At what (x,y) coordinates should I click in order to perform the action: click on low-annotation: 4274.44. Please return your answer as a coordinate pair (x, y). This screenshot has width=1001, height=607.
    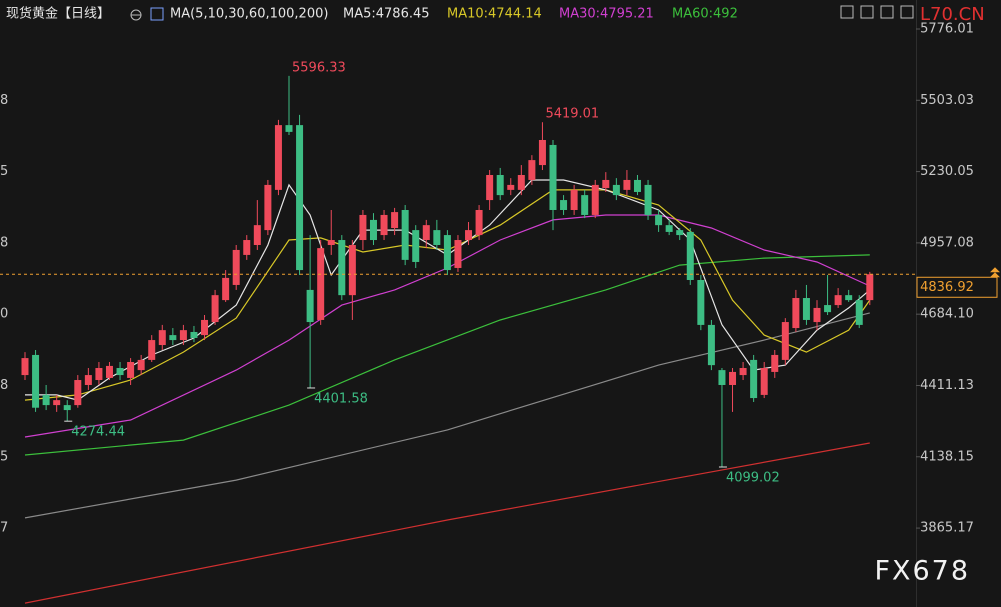
    Looking at the image, I should click on (98, 432).